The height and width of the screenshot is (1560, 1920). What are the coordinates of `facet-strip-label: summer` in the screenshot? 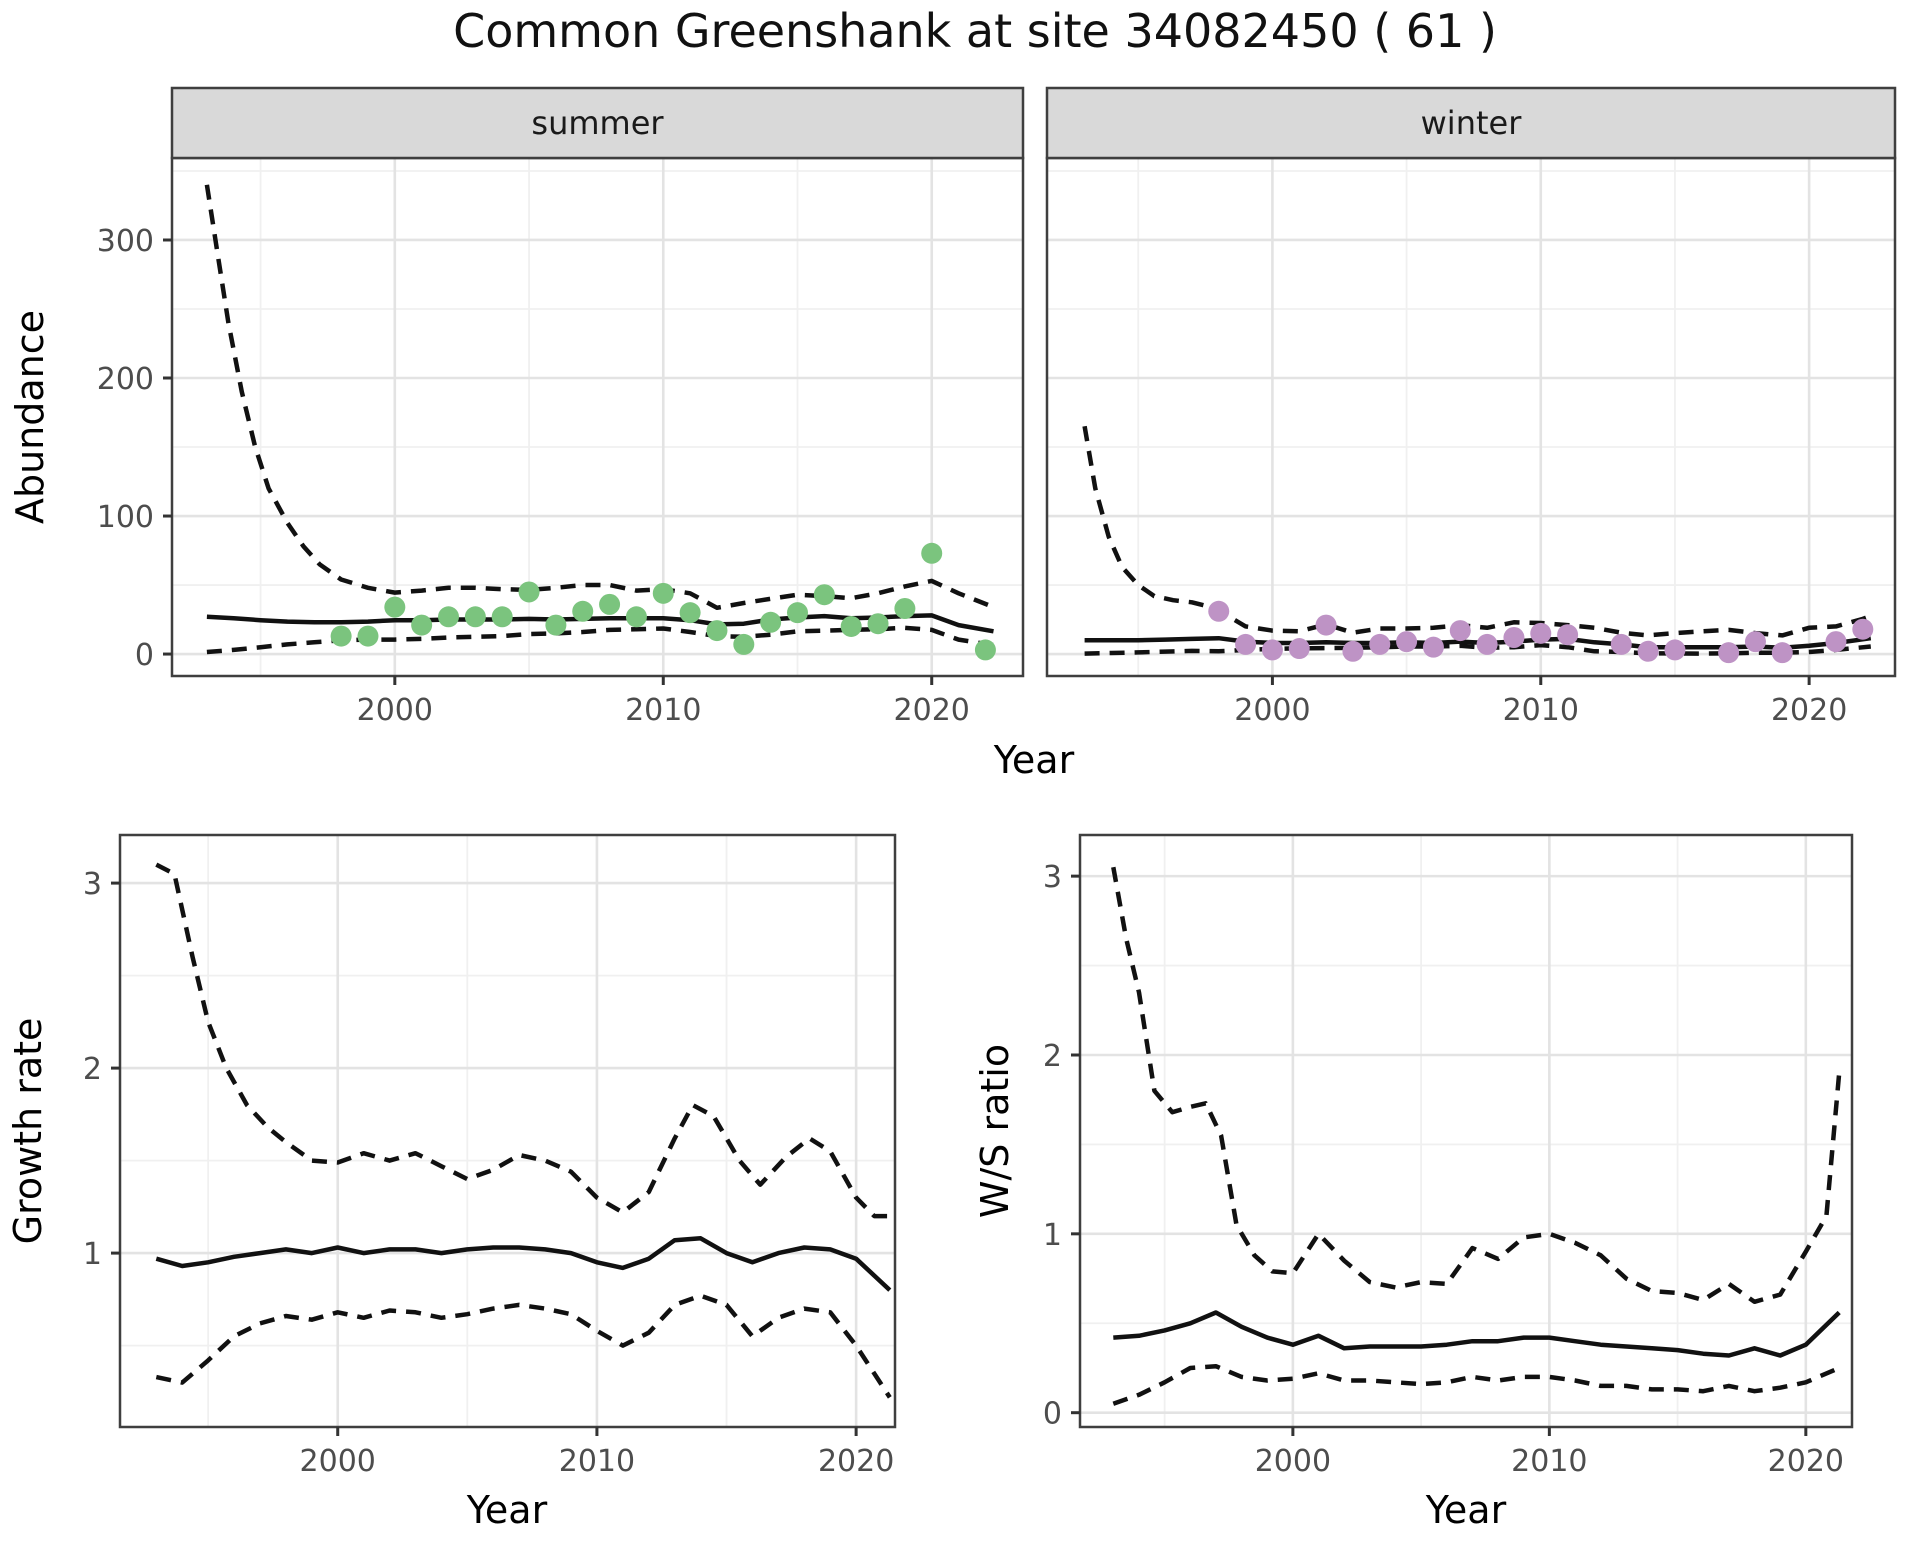 It's located at (597, 123).